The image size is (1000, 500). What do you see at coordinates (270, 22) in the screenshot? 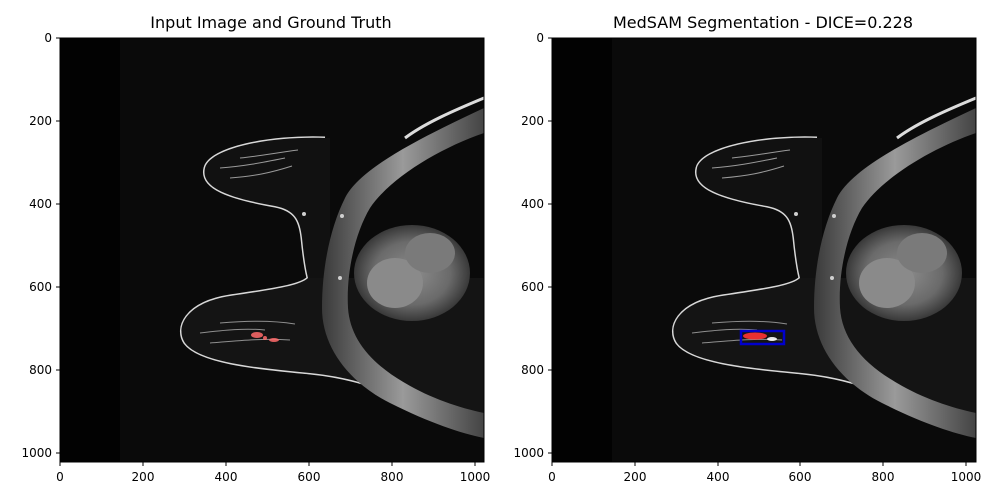
I see `panel-title-ground-truth: Input Image and Ground Truth` at bounding box center [270, 22].